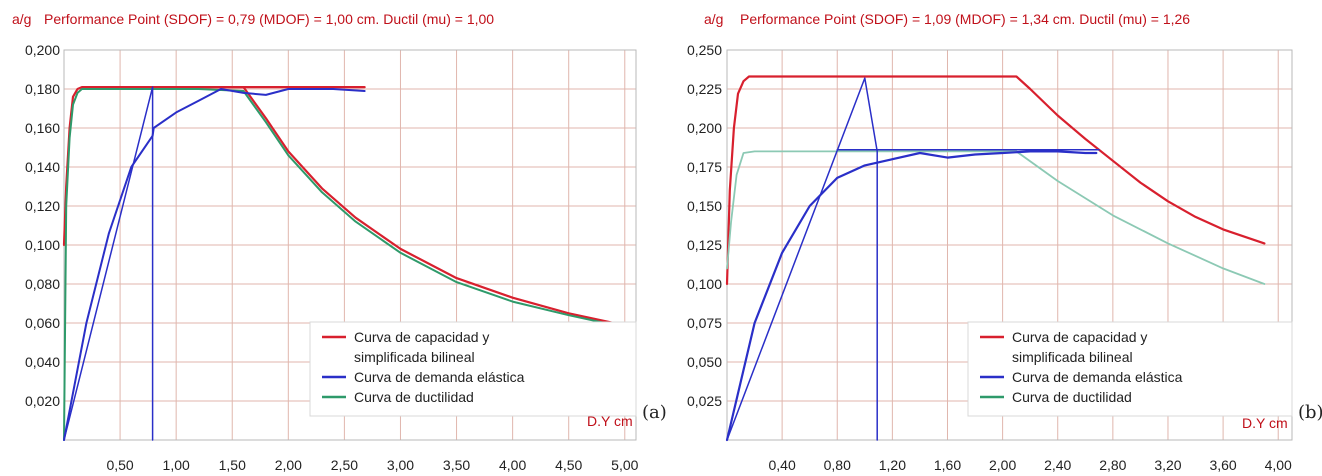 This screenshot has height=476, width=1322. I want to click on chart-a-y-tick-label: 0,140, so click(42, 167).